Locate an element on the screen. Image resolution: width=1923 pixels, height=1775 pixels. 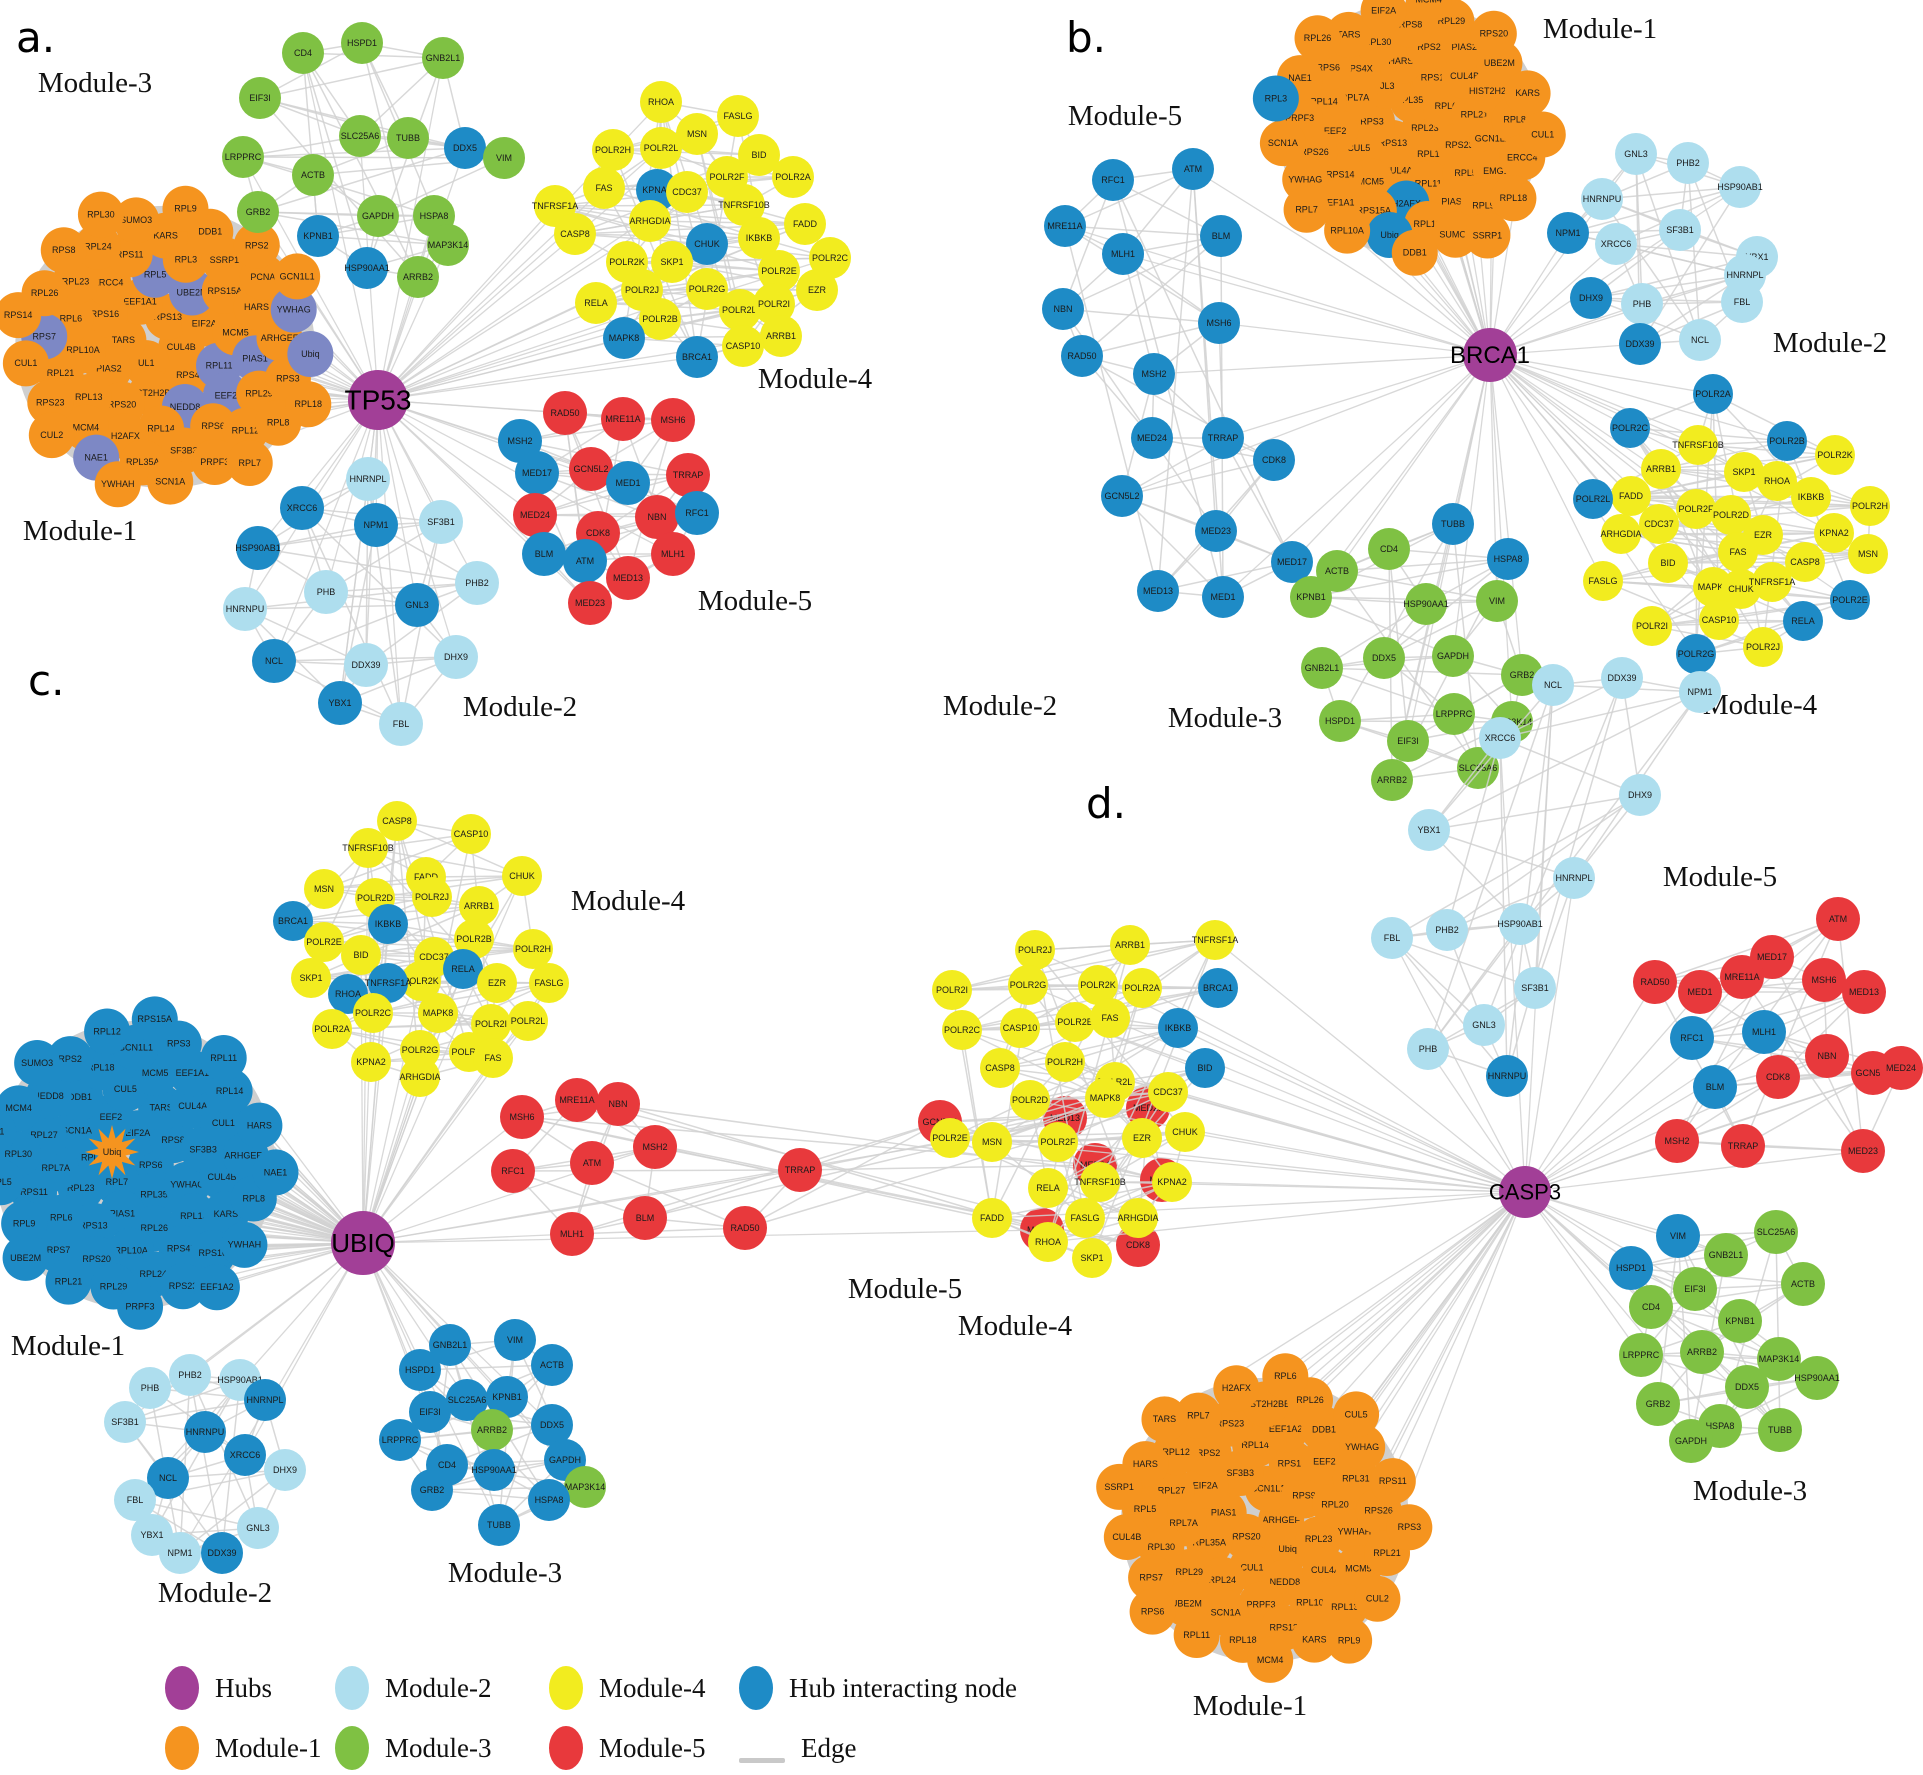
node-label-EEF1A1: EEF1A1 is located at coordinates (1338, 203).